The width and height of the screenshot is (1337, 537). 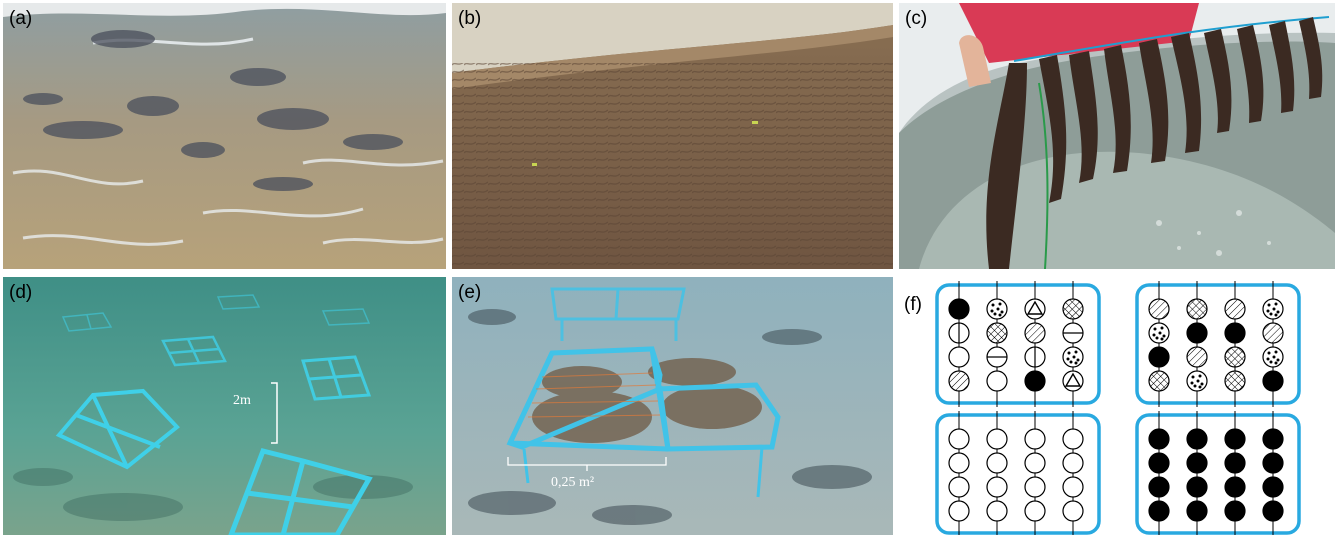 I want to click on panel-label-f: (f), so click(x=913, y=304).